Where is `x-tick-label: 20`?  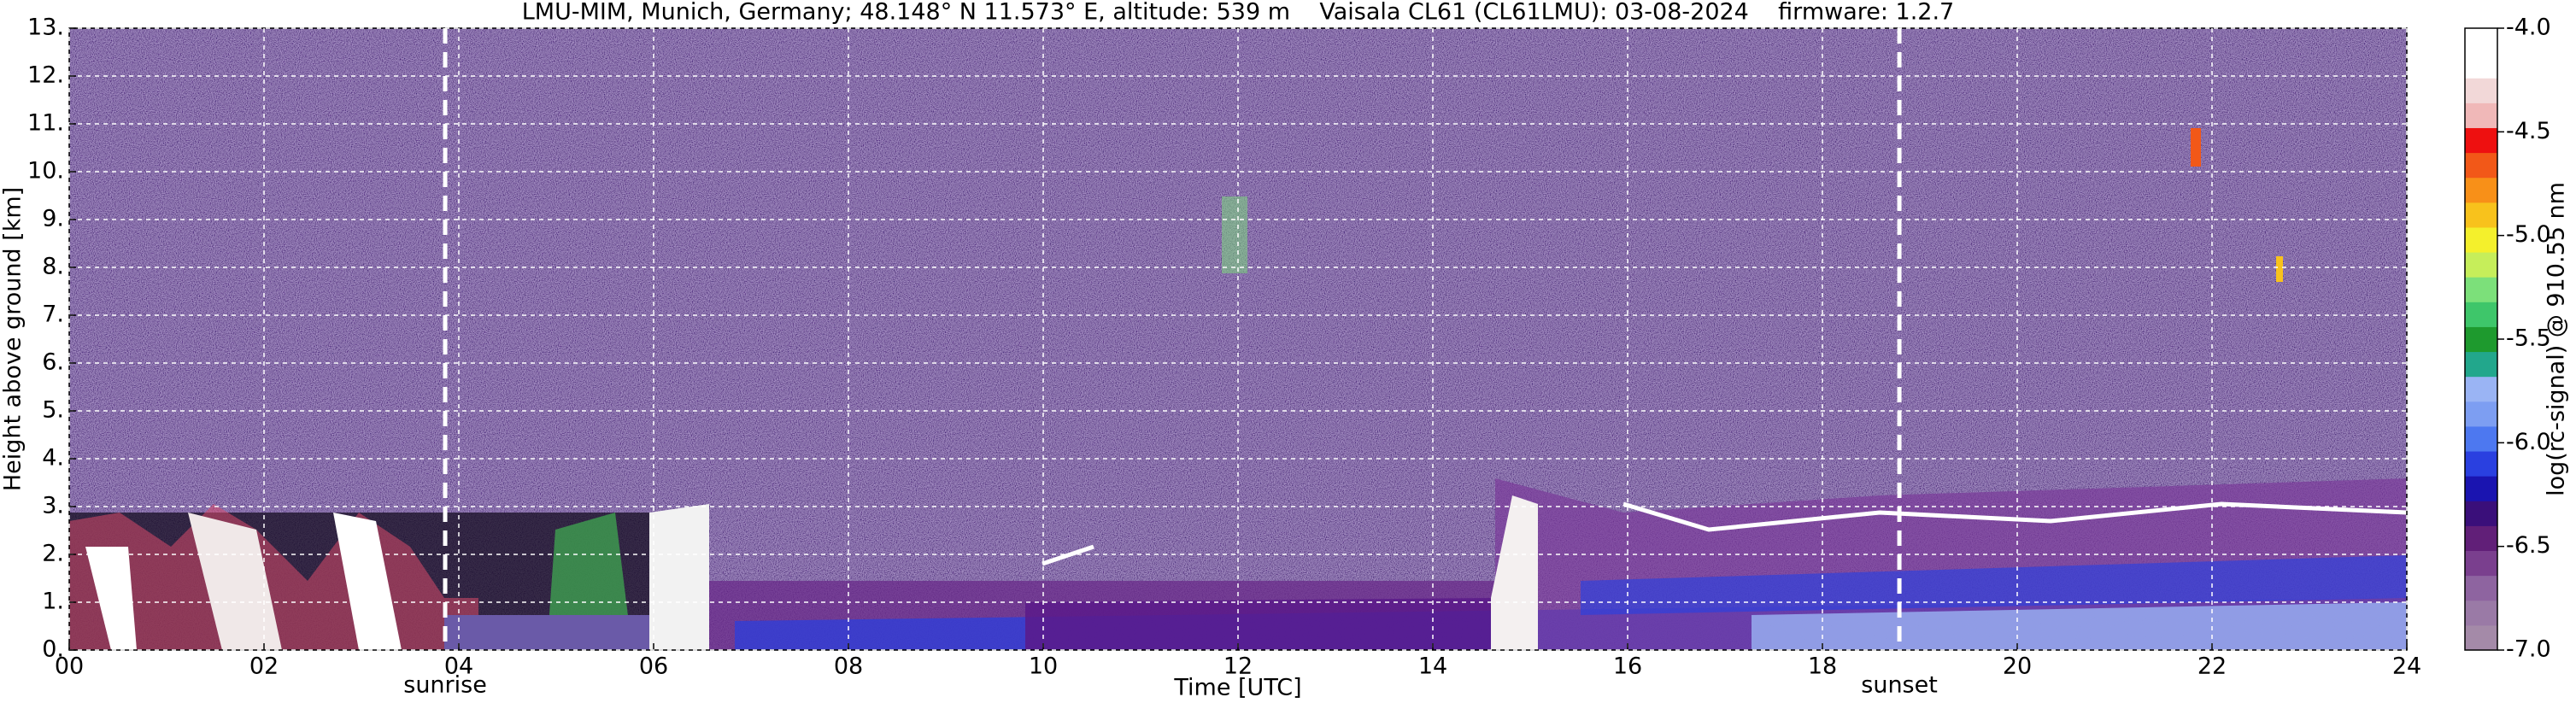 x-tick-label: 20 is located at coordinates (2017, 666).